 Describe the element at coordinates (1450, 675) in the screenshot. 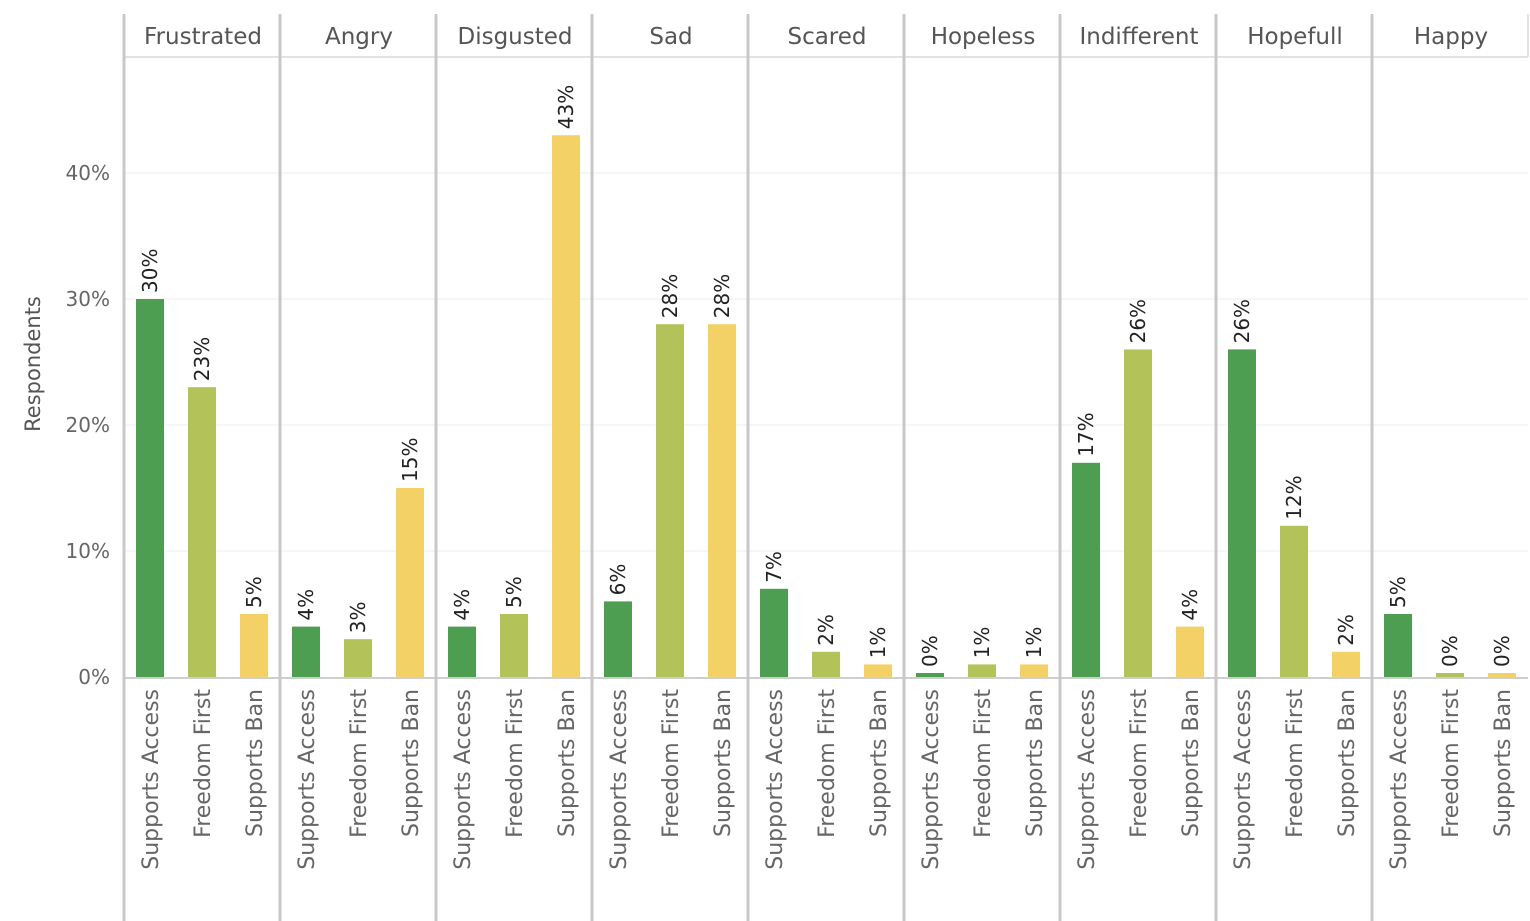

I see `bar-happy-freedom-first` at that location.